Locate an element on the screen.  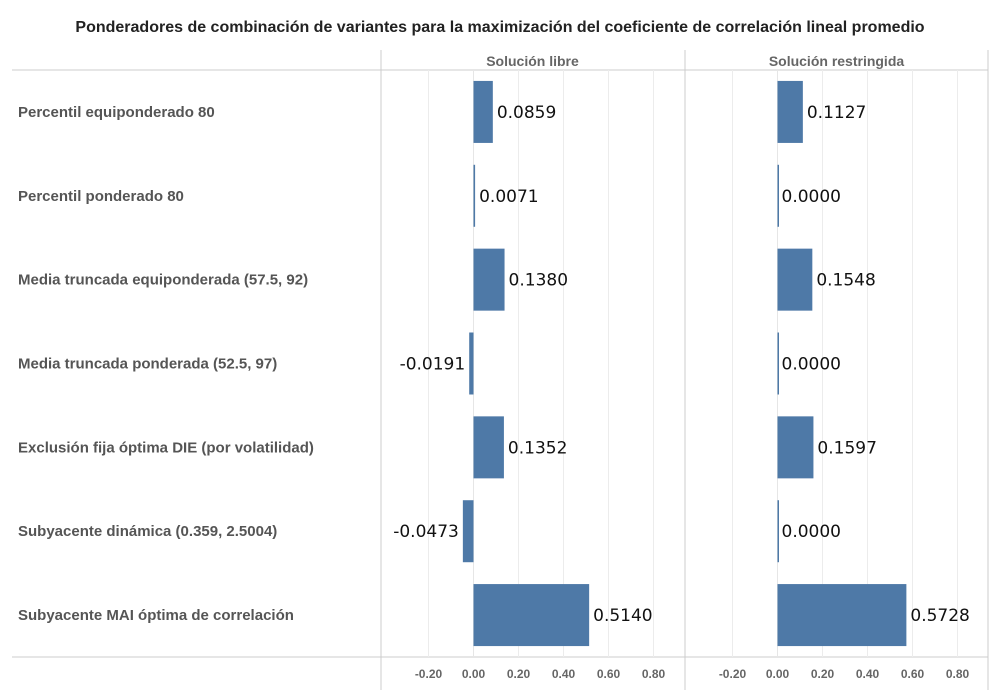
data-label: 0.1352 is located at coordinates (537, 448).